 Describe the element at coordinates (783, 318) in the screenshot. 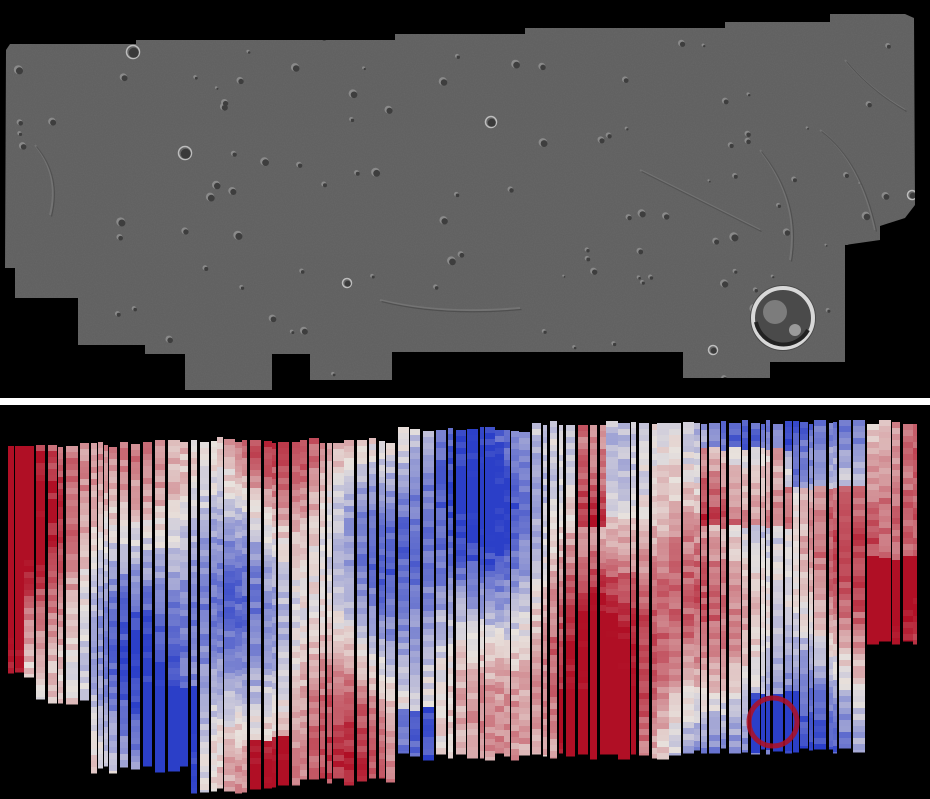

I see `large-crater` at that location.